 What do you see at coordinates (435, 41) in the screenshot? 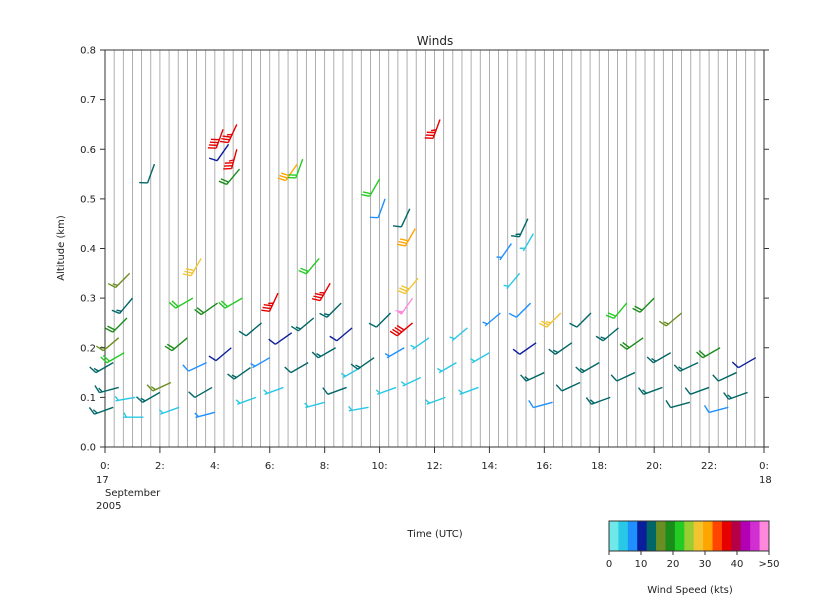
I see `chart-title: Winds` at bounding box center [435, 41].